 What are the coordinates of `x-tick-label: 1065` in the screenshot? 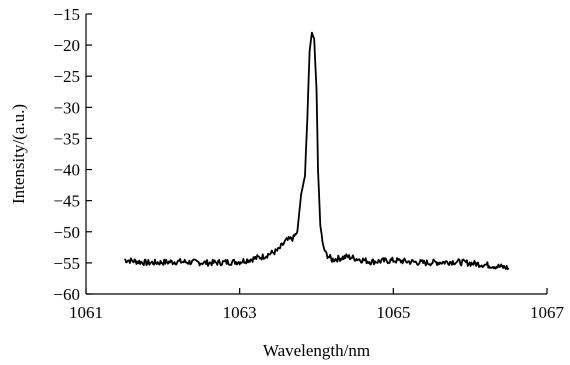 It's located at (393, 312).